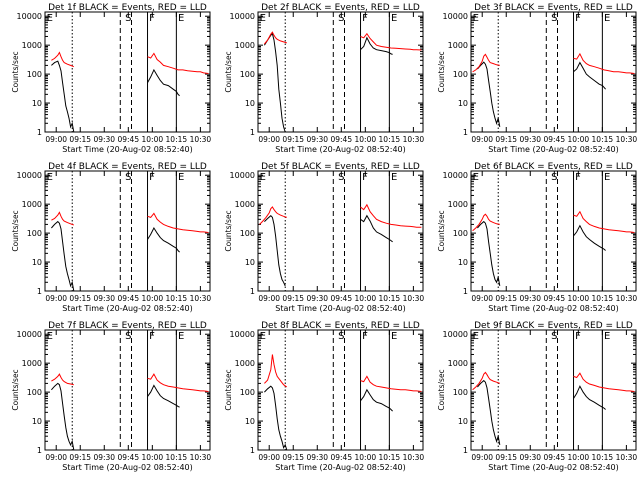  I want to click on chart-title: Det 5f BLACK = Events, RED = LLD, so click(340, 167).